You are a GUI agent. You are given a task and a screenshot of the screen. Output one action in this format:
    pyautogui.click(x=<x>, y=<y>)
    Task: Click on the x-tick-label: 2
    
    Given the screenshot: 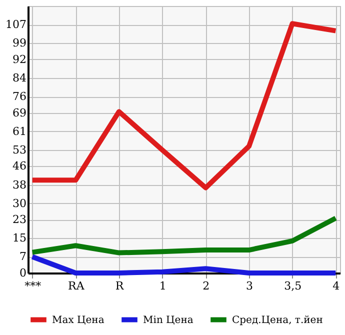 What is the action you would take?
    pyautogui.click(x=206, y=286)
    